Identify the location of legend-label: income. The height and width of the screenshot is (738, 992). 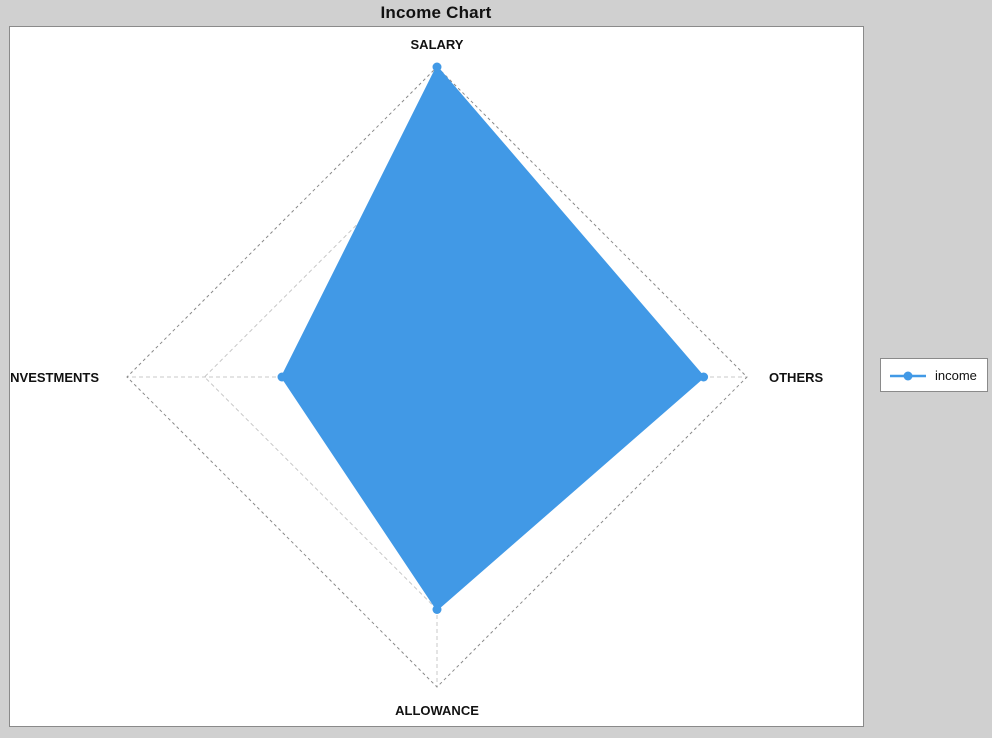
(956, 375).